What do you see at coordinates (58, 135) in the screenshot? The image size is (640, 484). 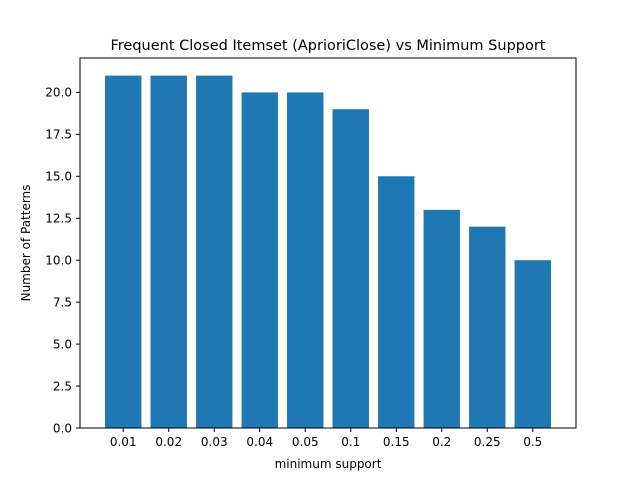 I see `y-tick-label: 17.5` at bounding box center [58, 135].